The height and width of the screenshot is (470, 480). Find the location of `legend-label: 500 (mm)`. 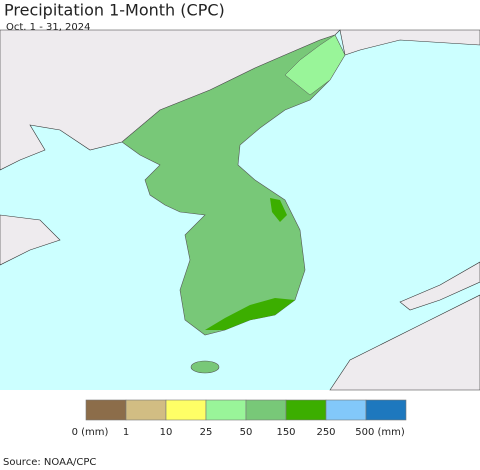

legend-label: 500 (mm) is located at coordinates (380, 432).